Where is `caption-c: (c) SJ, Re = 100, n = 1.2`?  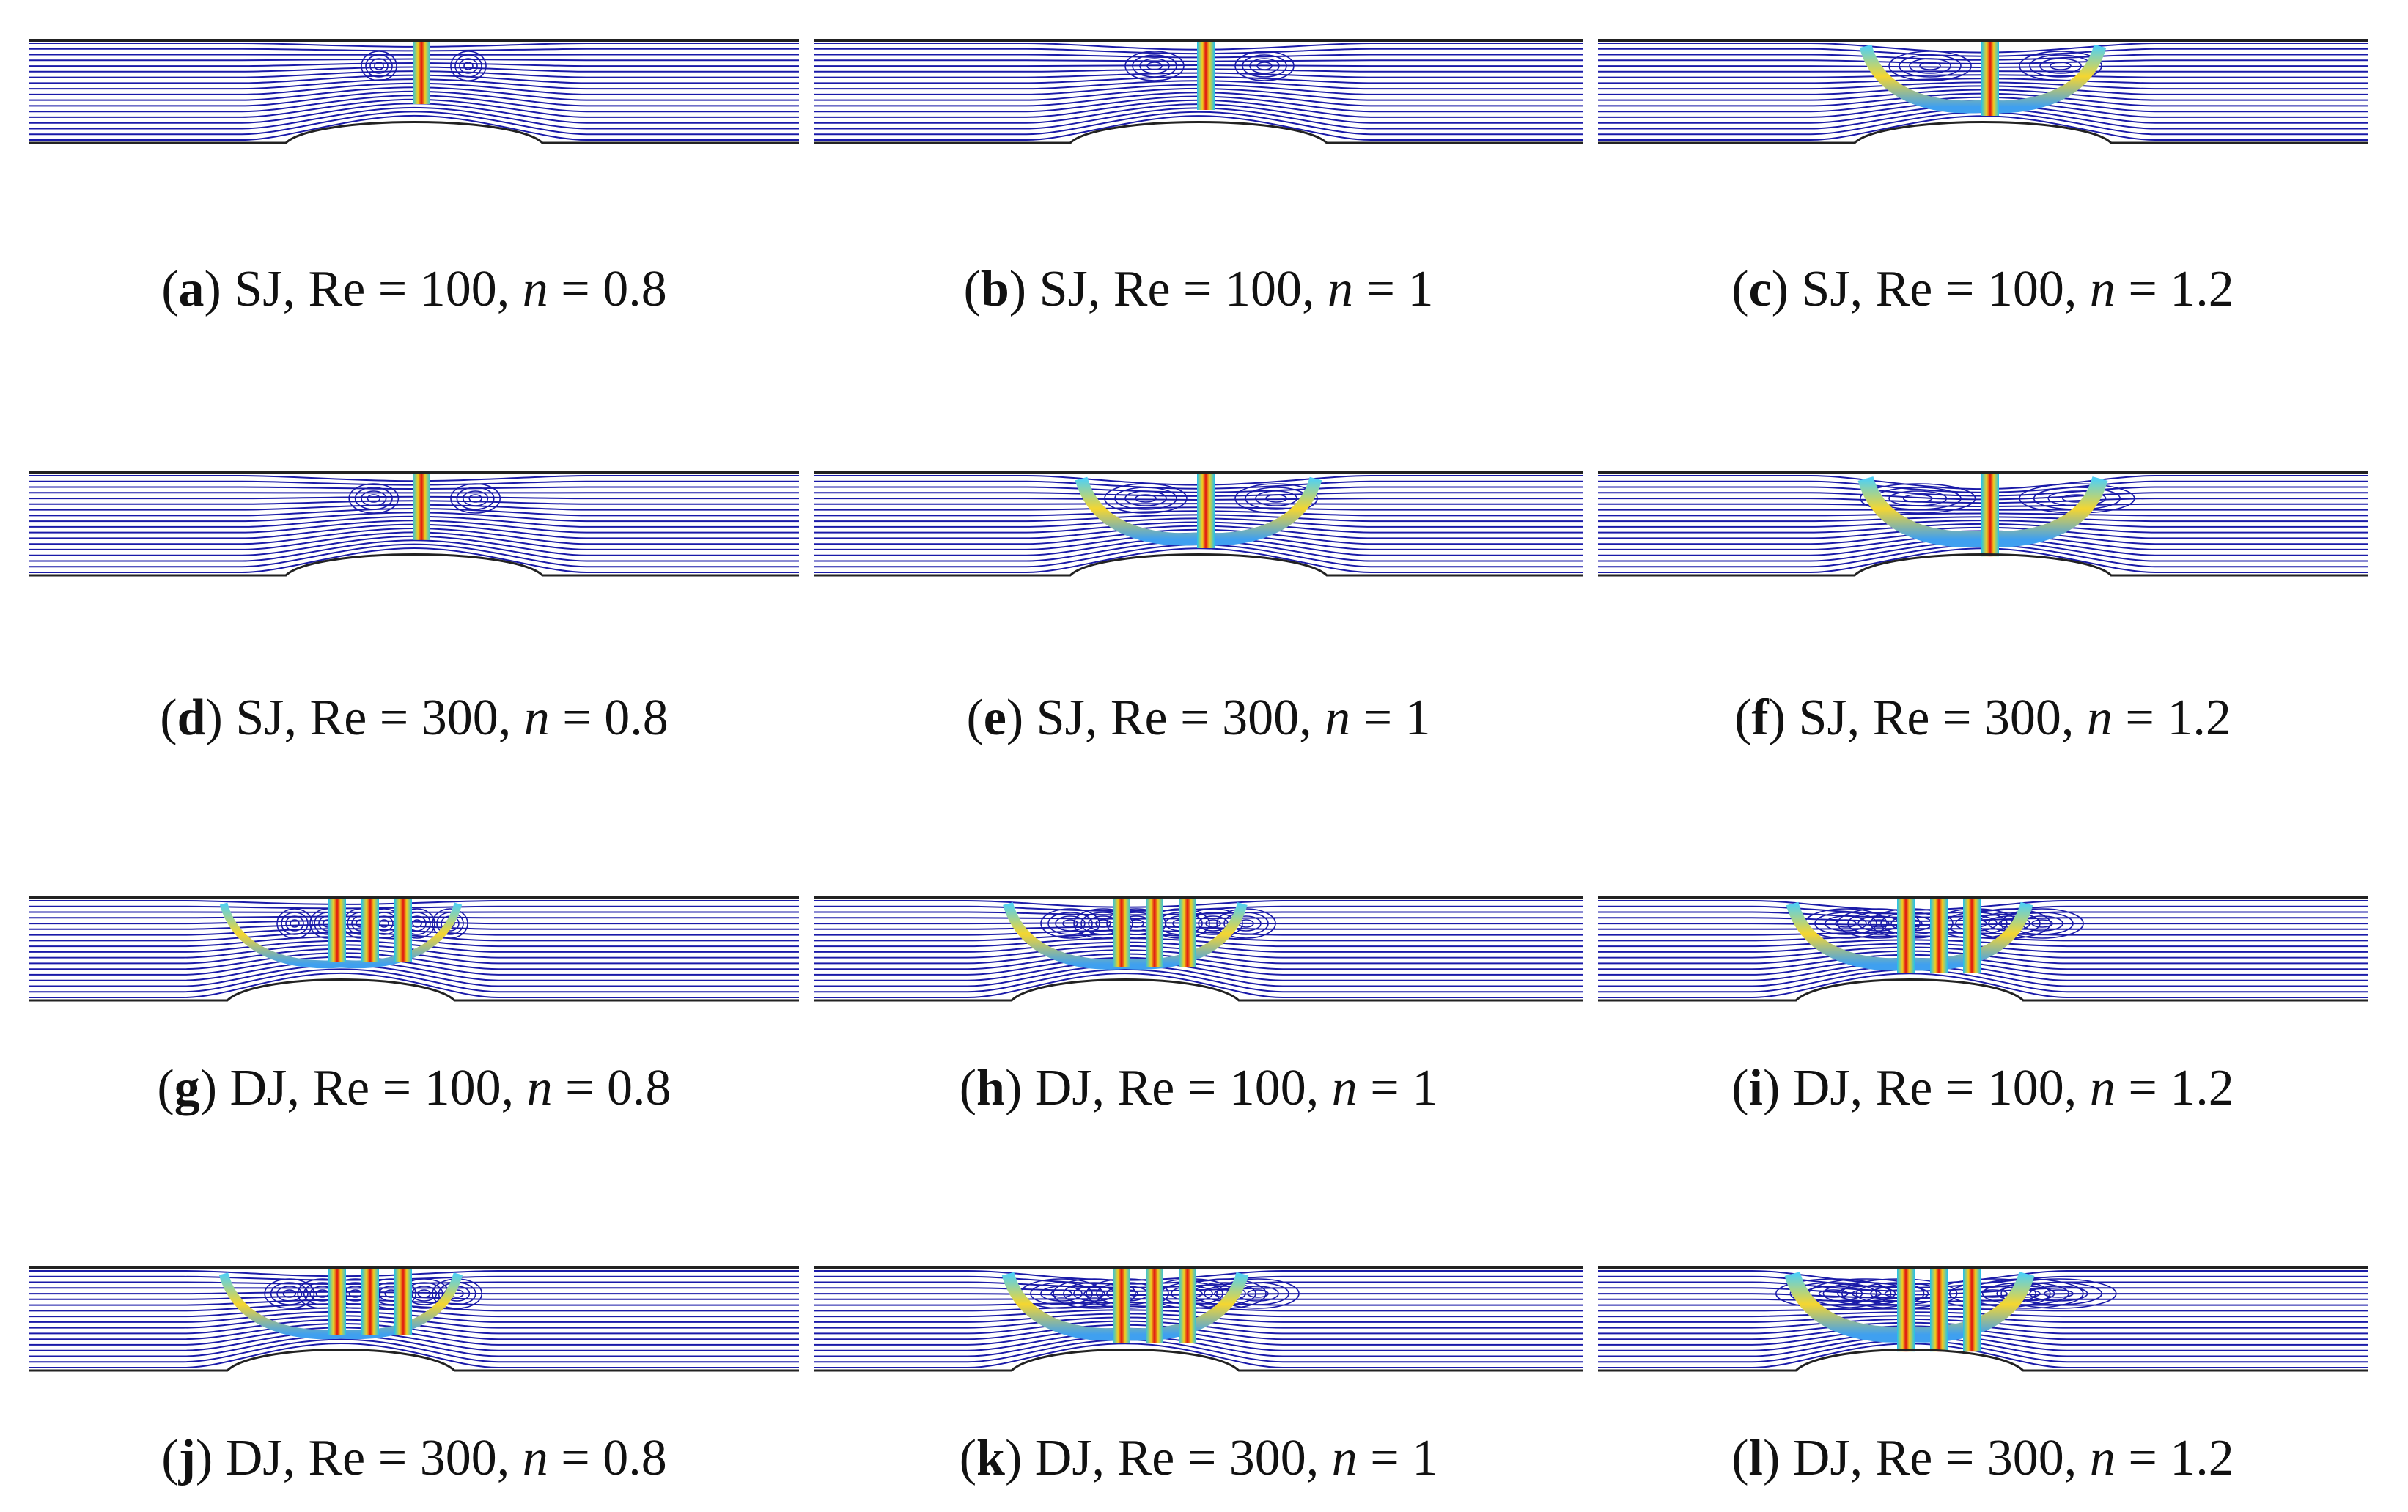 caption-c: (c) SJ, Re = 100, n = 1.2 is located at coordinates (1983, 289).